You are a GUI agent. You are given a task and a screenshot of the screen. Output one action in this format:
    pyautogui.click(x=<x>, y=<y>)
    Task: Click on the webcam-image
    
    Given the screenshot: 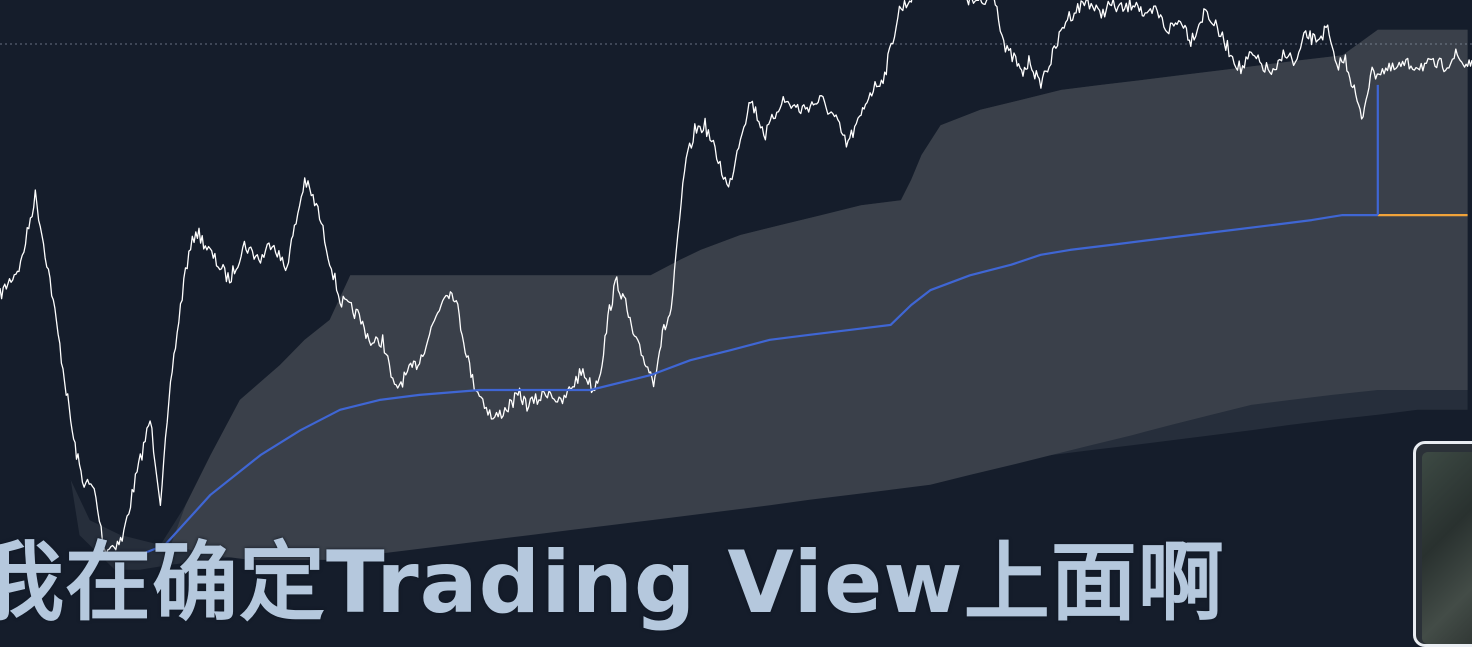 What is the action you would take?
    pyautogui.click(x=1447, y=548)
    